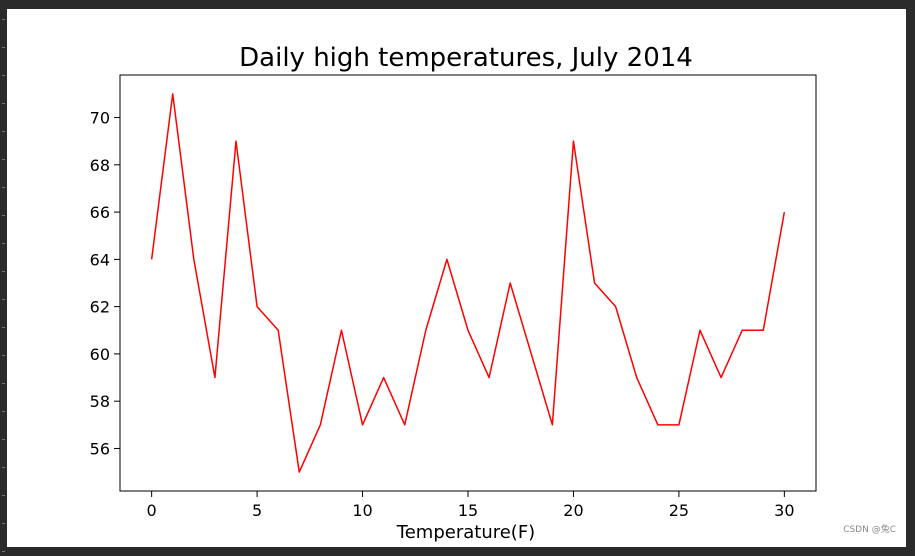 This screenshot has width=915, height=556. What do you see at coordinates (100, 165) in the screenshot?
I see `y-tick-label: 68` at bounding box center [100, 165].